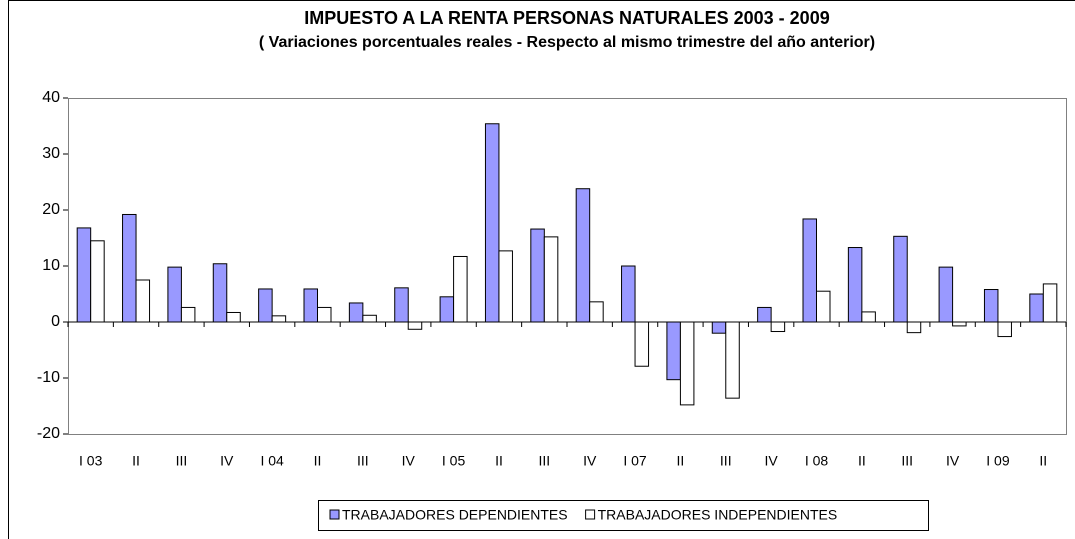  I want to click on y-tick-label: 30, so click(51, 153).